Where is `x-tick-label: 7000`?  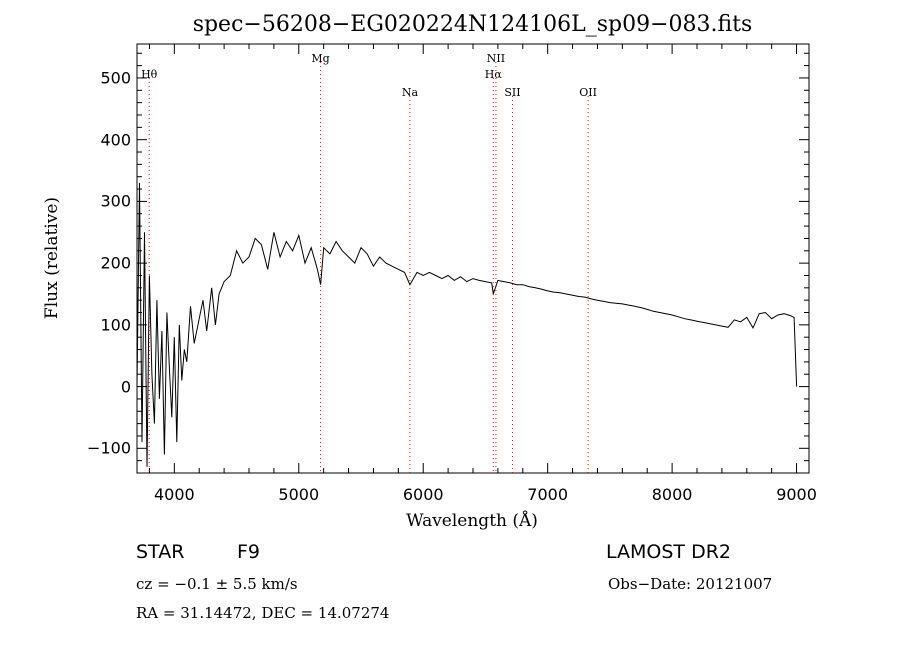
x-tick-label: 7000 is located at coordinates (548, 494).